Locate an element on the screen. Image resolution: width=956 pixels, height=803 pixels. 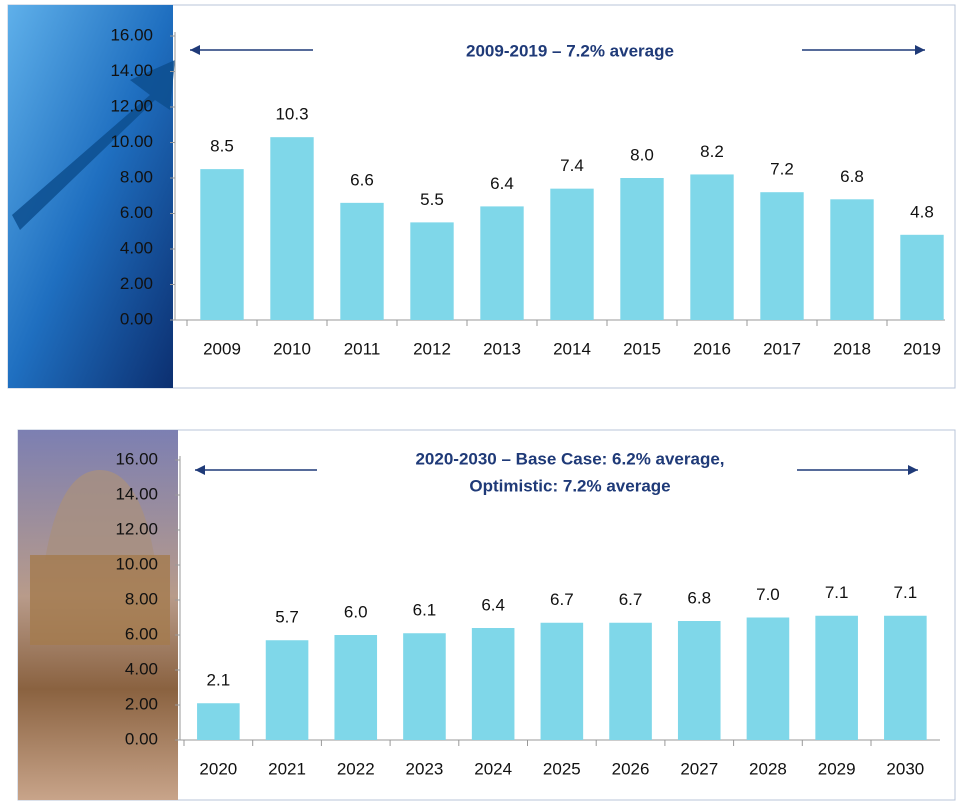
x-tick-label: 2018 is located at coordinates (852, 348).